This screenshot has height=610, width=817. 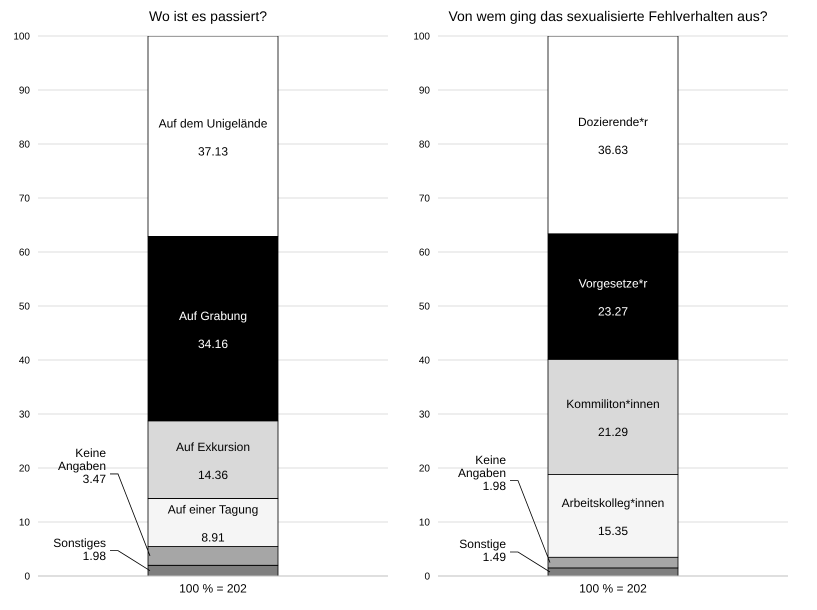 I want to click on annotation: 3.47, so click(x=94, y=479).